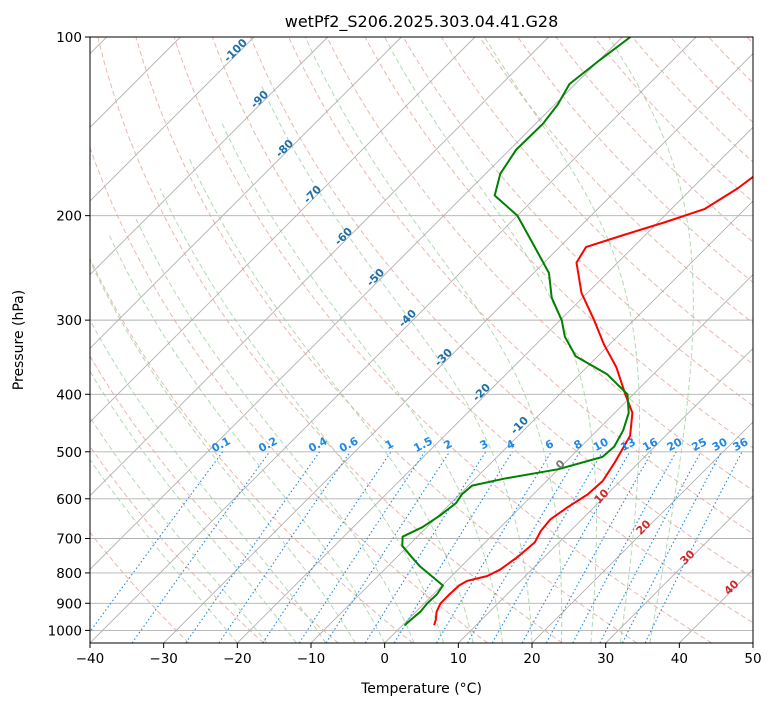 This screenshot has height=708, width=775. What do you see at coordinates (69, 217) in the screenshot?
I see `y-tick-label: 200` at bounding box center [69, 217].